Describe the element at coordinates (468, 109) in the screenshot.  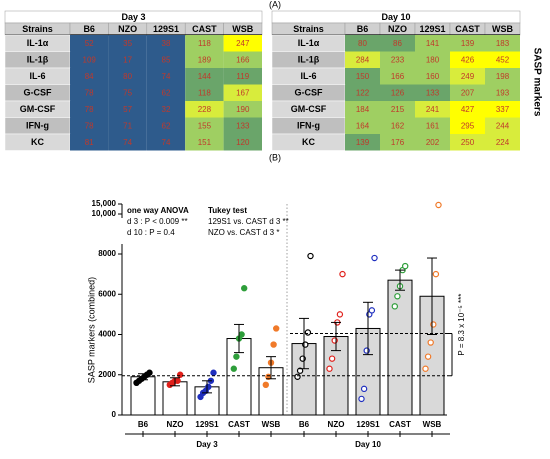
I see `cell-value: 427` at that location.